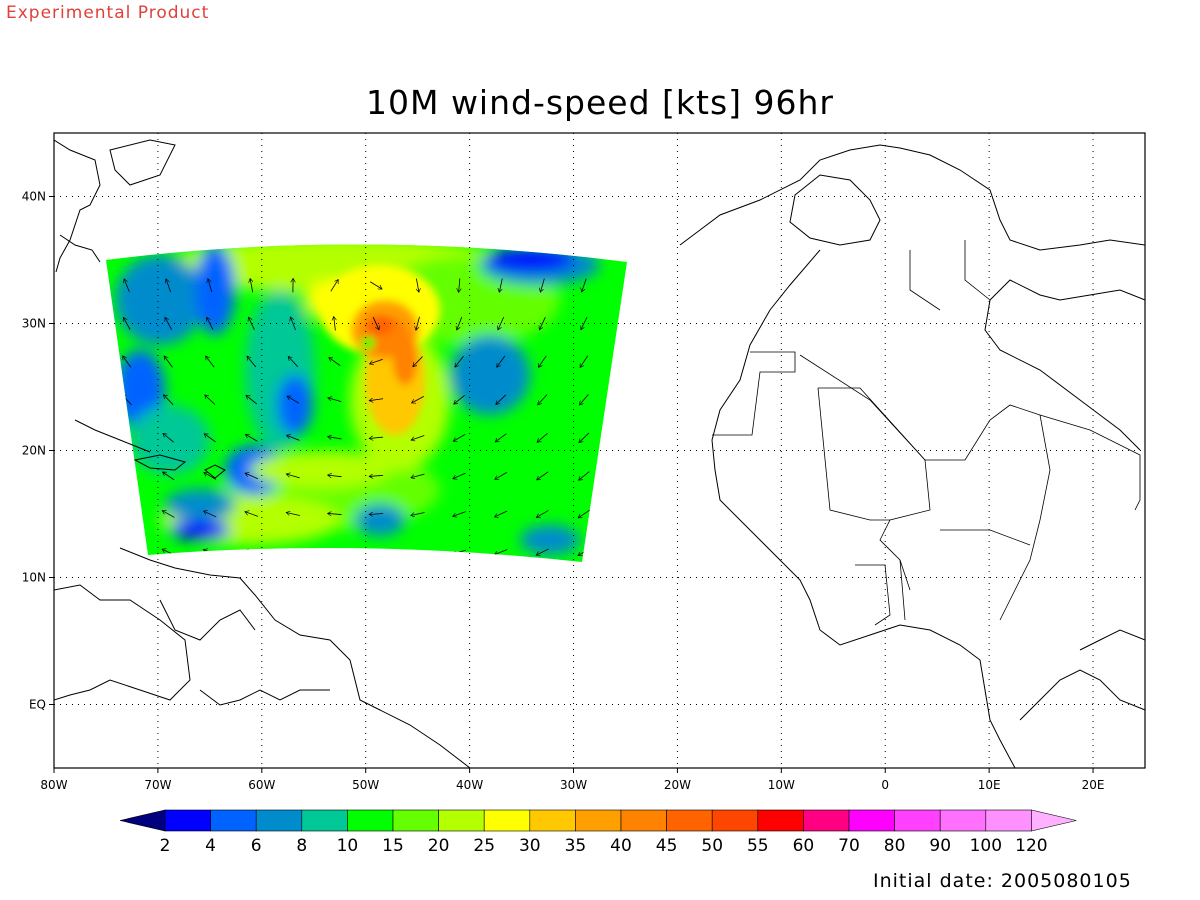 Image resolution: width=1200 pixels, height=900 pixels. I want to click on lon-tick-label: 0, so click(885, 785).